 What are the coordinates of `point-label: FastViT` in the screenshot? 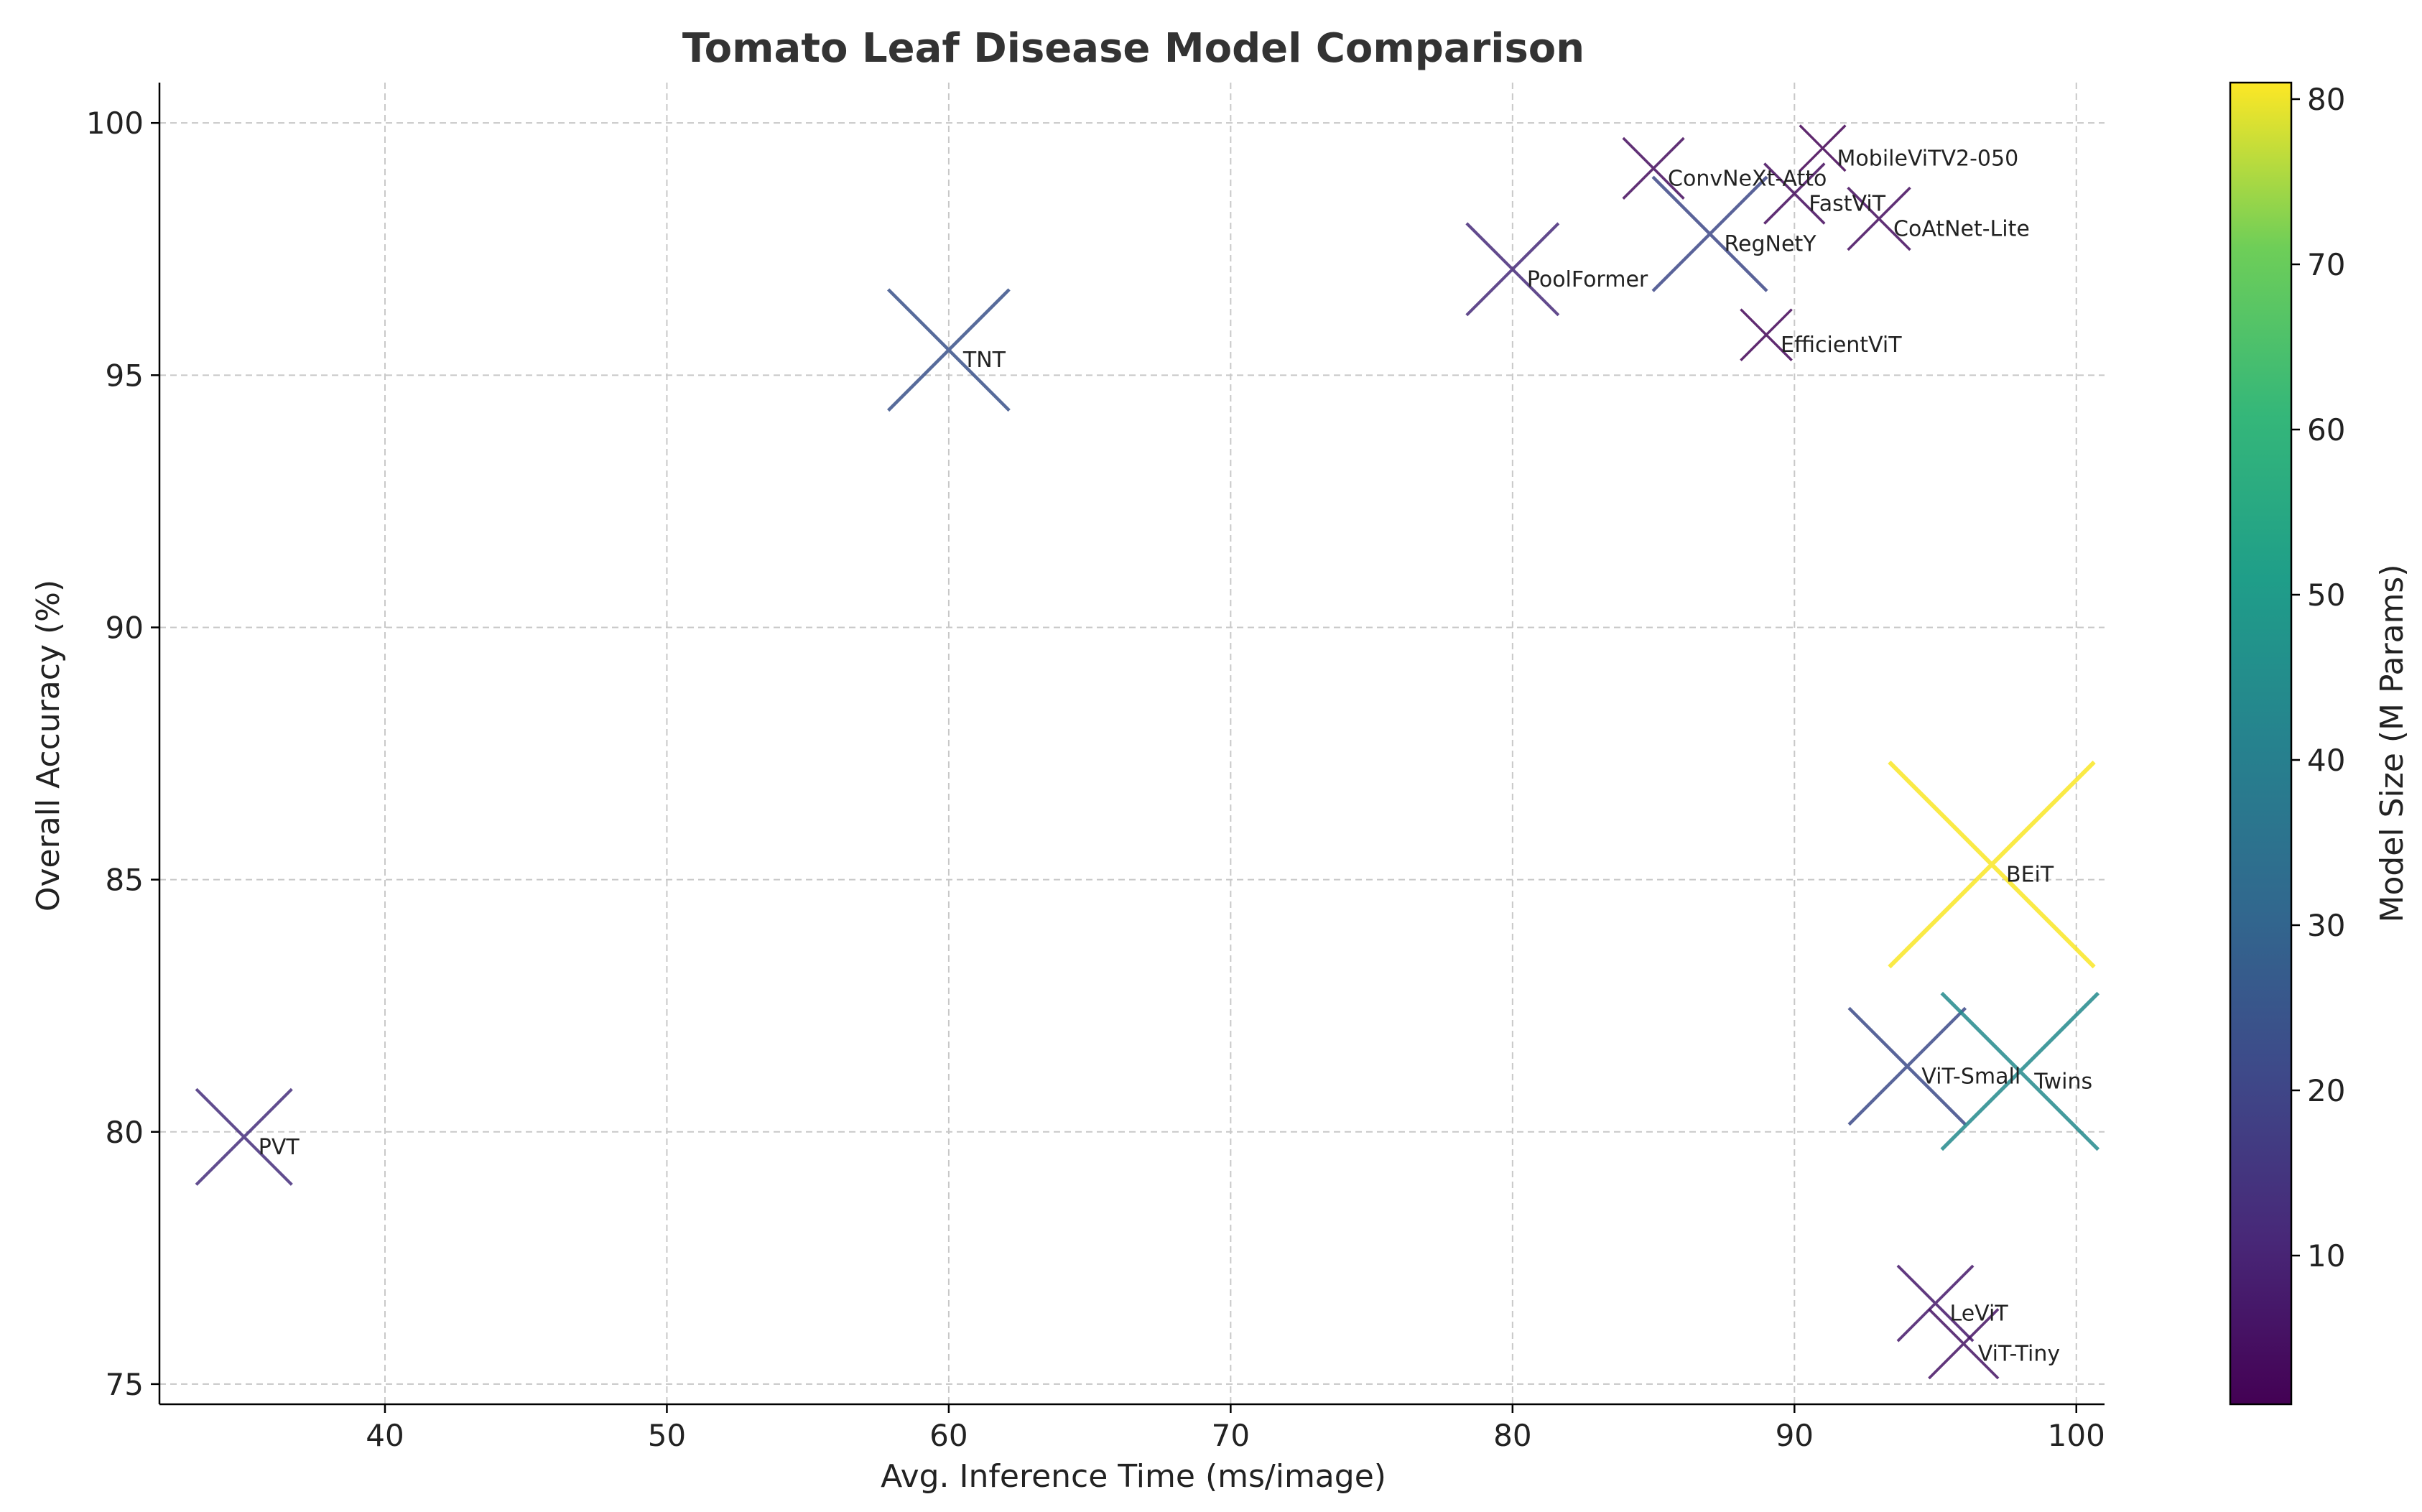 It's located at (1847, 204).